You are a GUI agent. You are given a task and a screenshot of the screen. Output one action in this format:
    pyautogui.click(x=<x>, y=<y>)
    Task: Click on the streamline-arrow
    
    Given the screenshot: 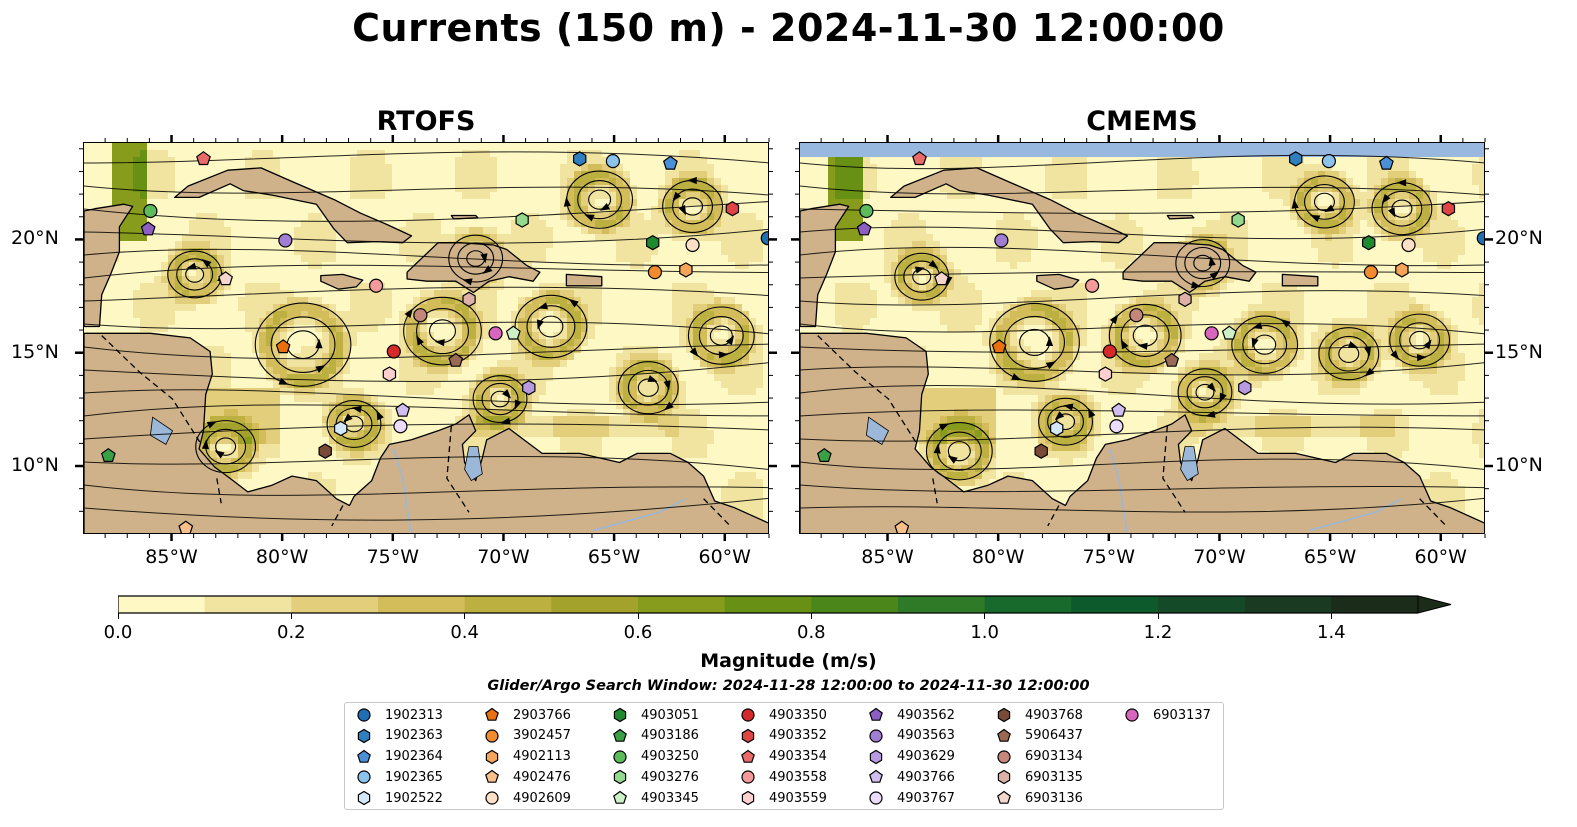 What is the action you would take?
    pyautogui.click(x=348, y=418)
    